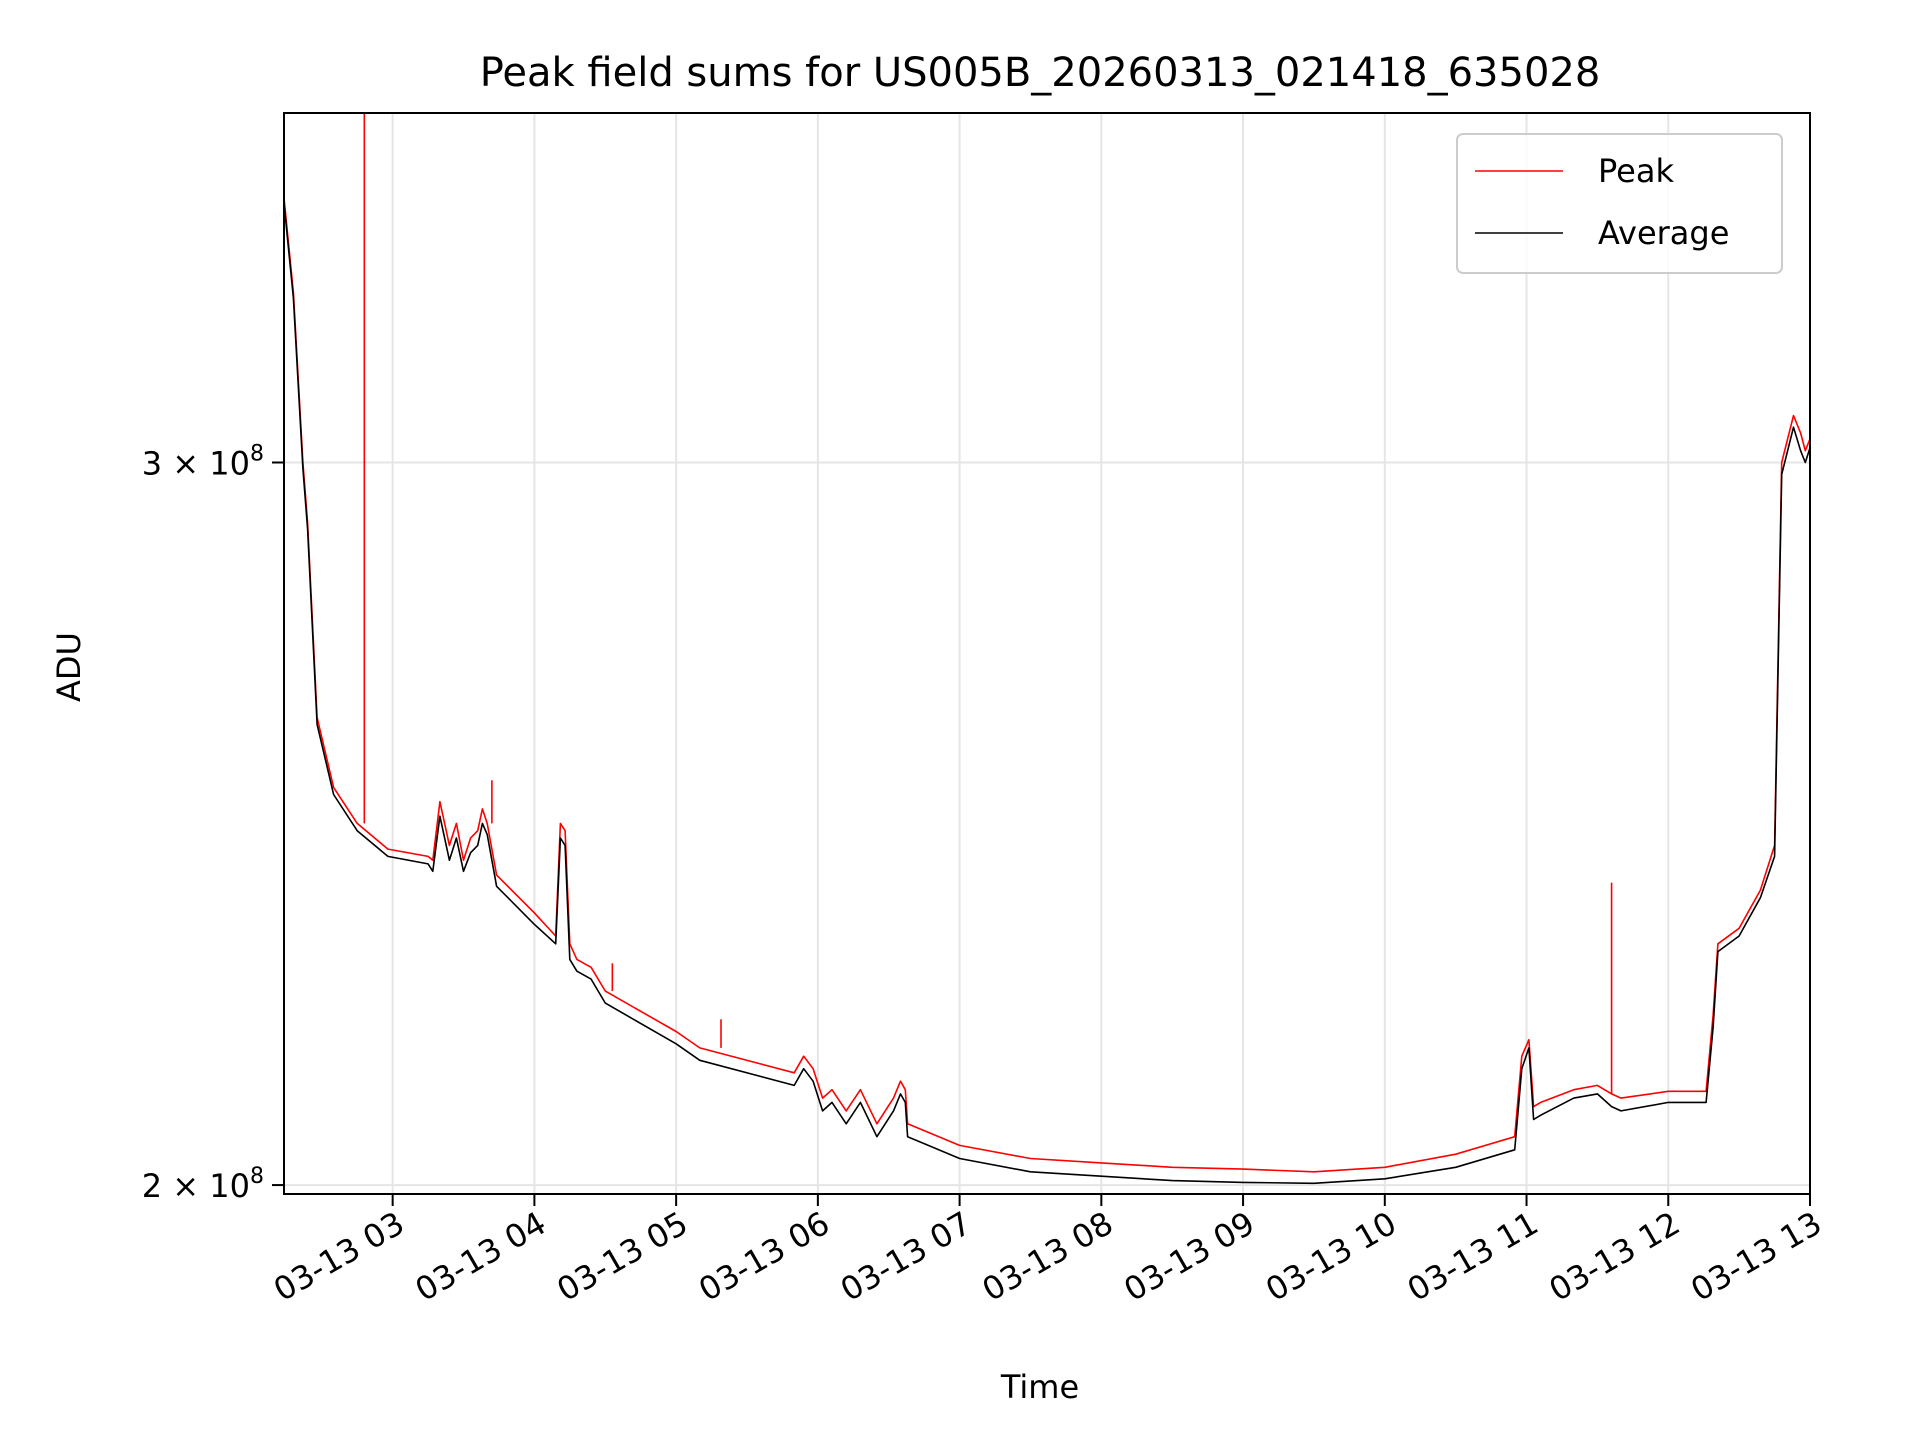 This screenshot has width=1920, height=1440. I want to click on legend-box, so click(1619, 203).